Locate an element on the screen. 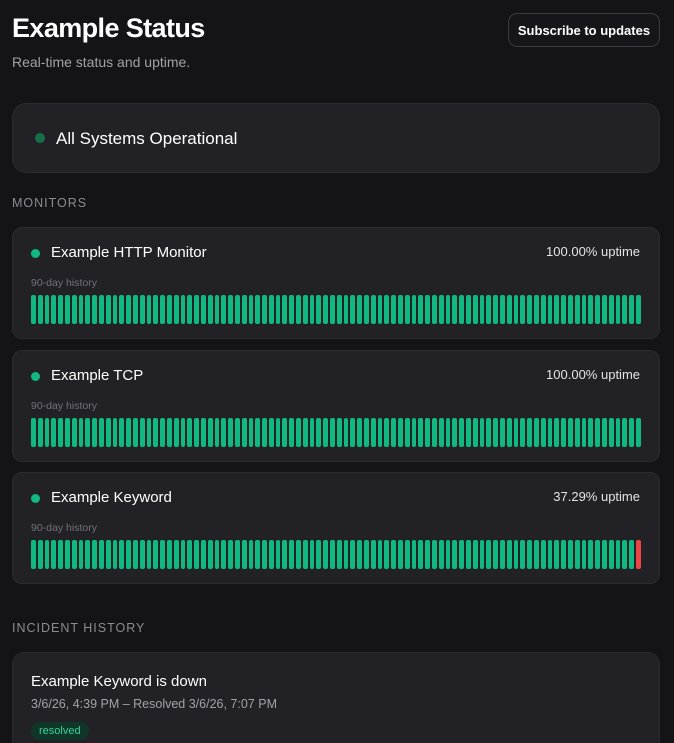  monitor-uptime: 37.29% uptime is located at coordinates (596, 496).